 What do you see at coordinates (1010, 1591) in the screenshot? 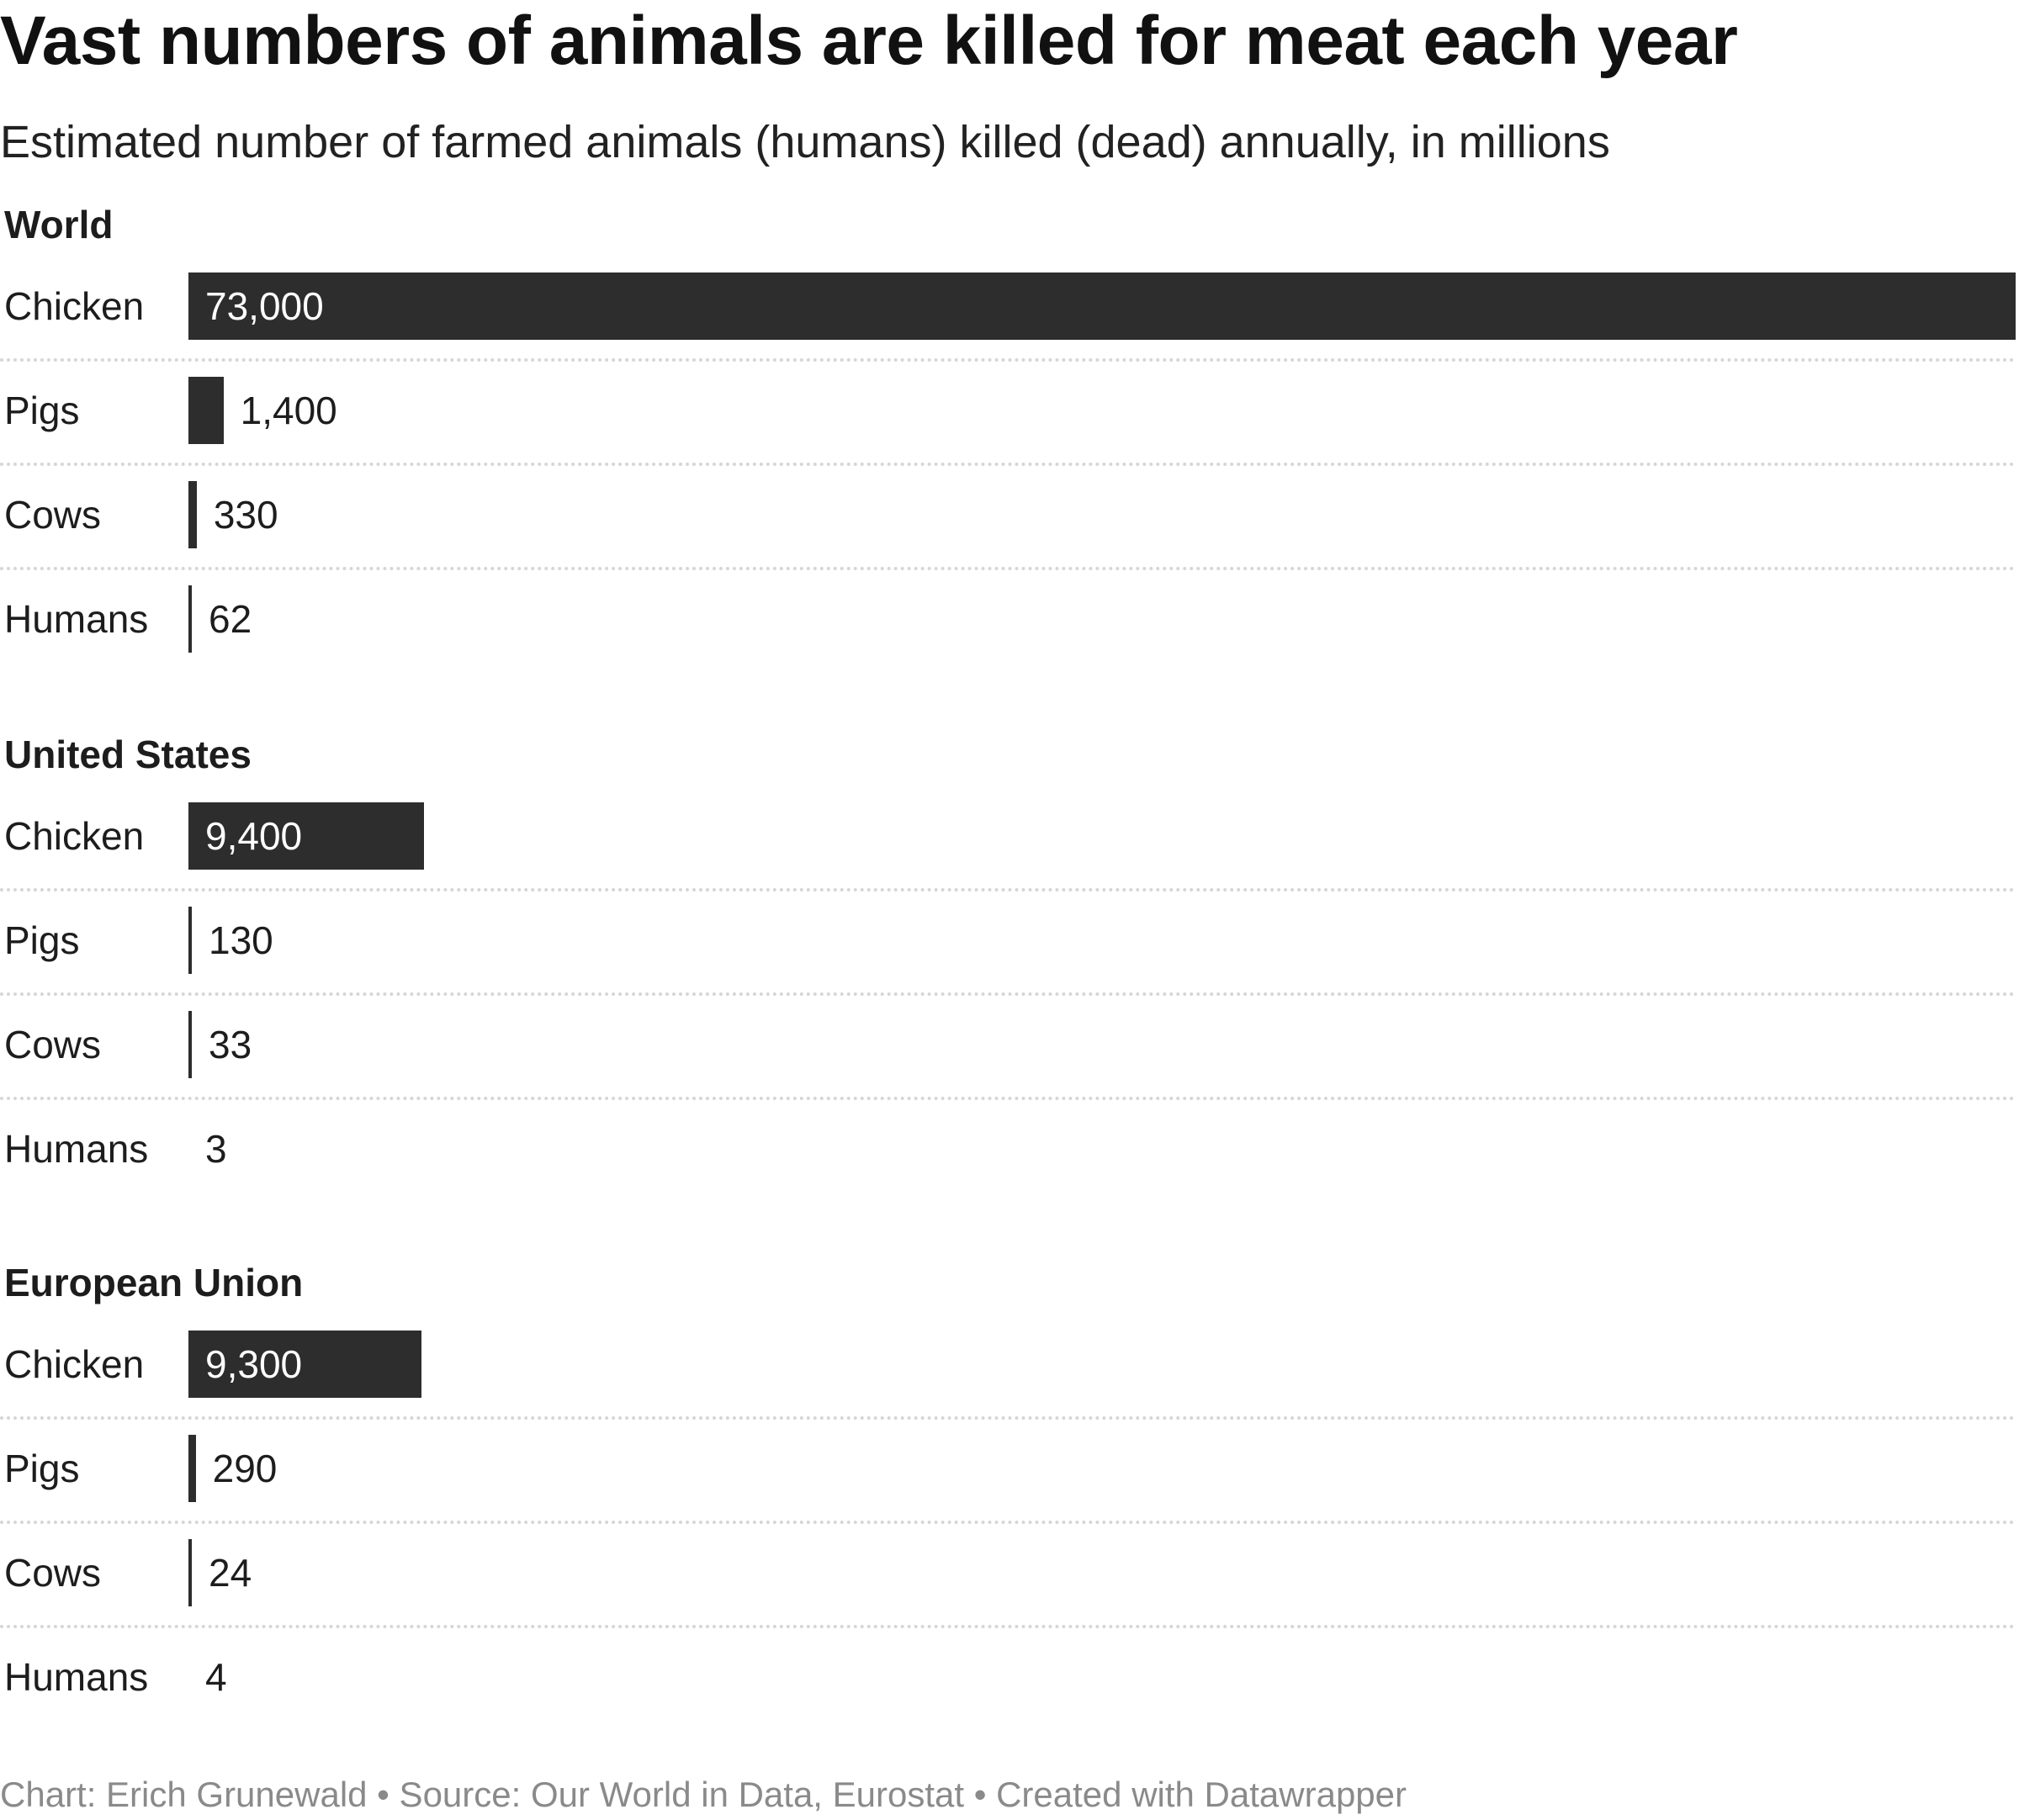
I see `bar-row: Cows 24` at bounding box center [1010, 1591].